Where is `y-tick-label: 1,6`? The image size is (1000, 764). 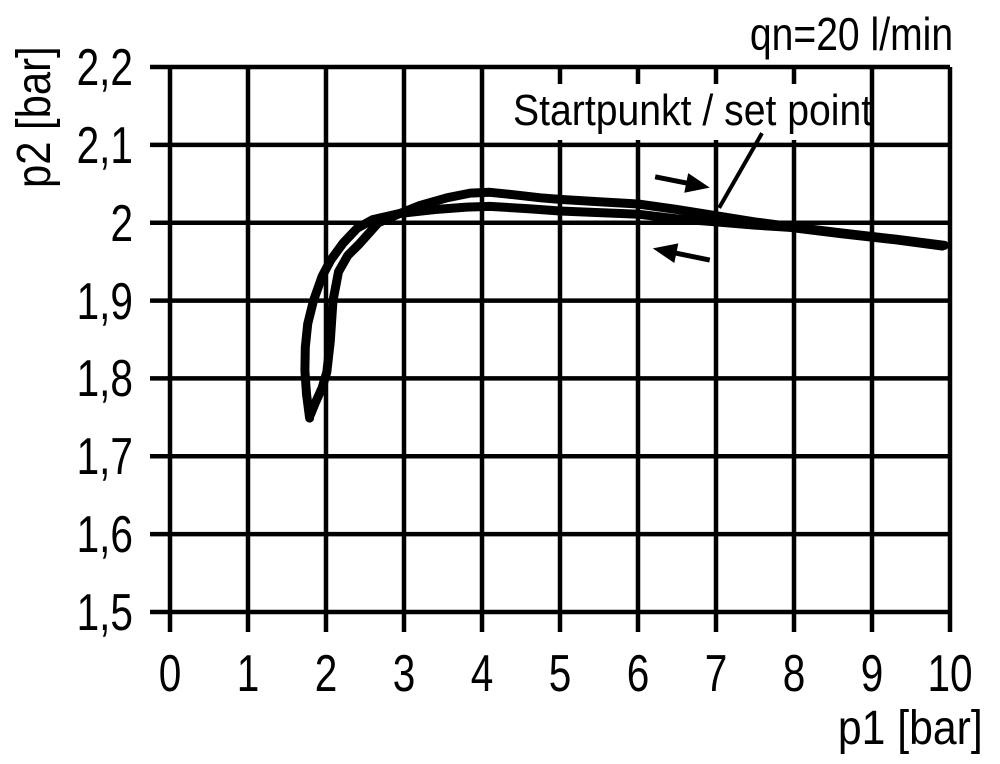 y-tick-label: 1,6 is located at coordinates (104, 535).